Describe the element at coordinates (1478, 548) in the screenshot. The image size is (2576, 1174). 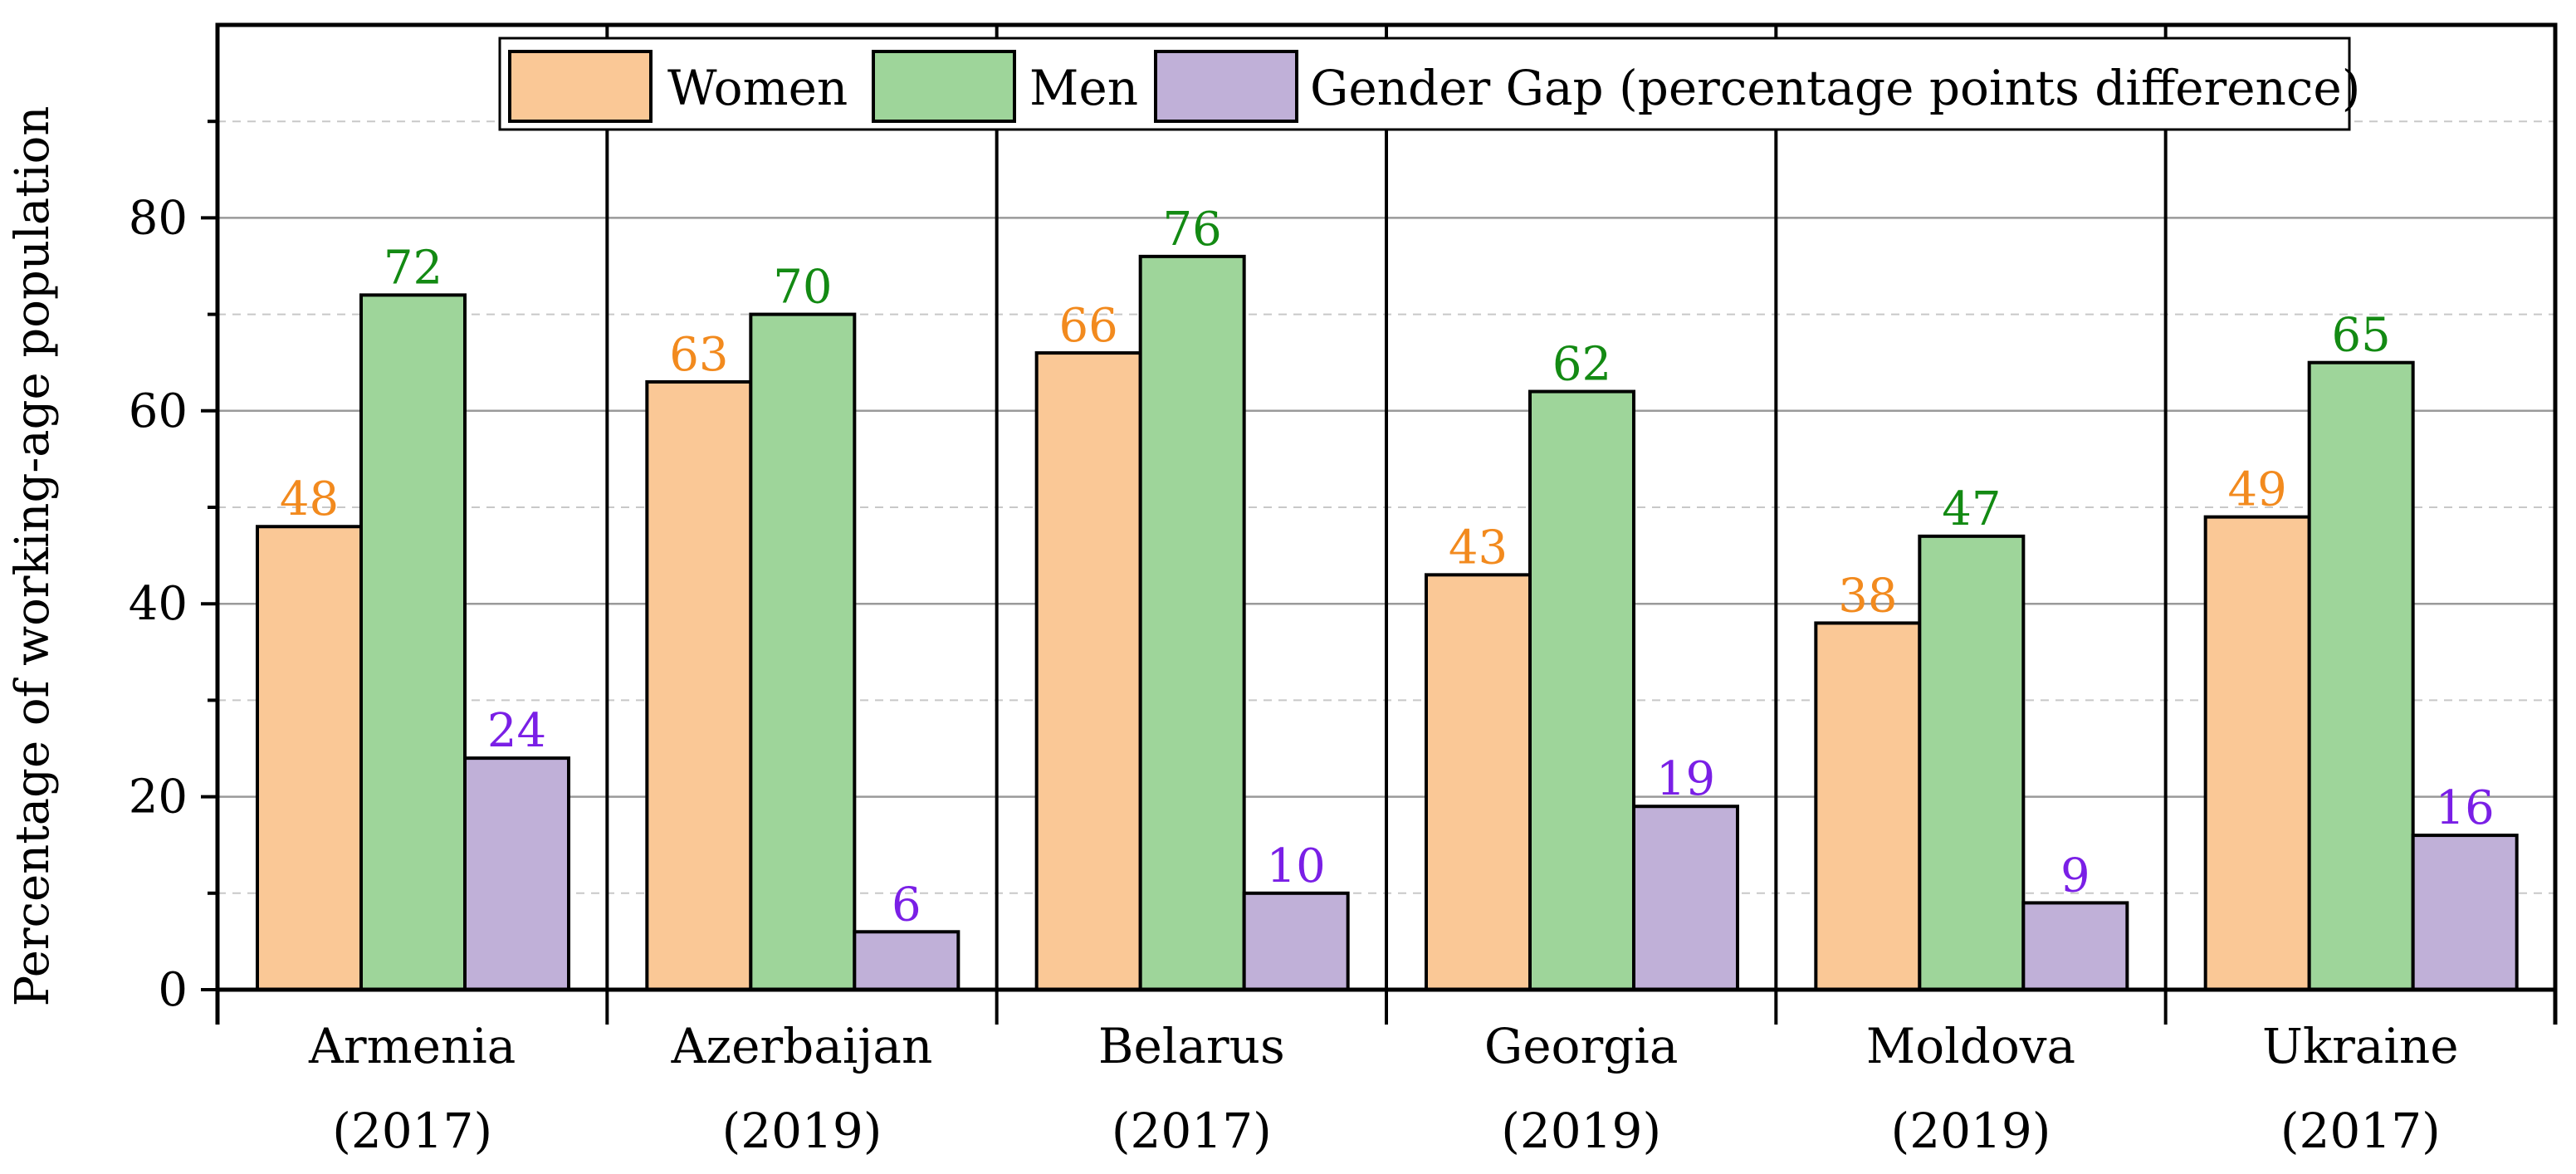
I see `value-label-women-georgia: 43` at that location.